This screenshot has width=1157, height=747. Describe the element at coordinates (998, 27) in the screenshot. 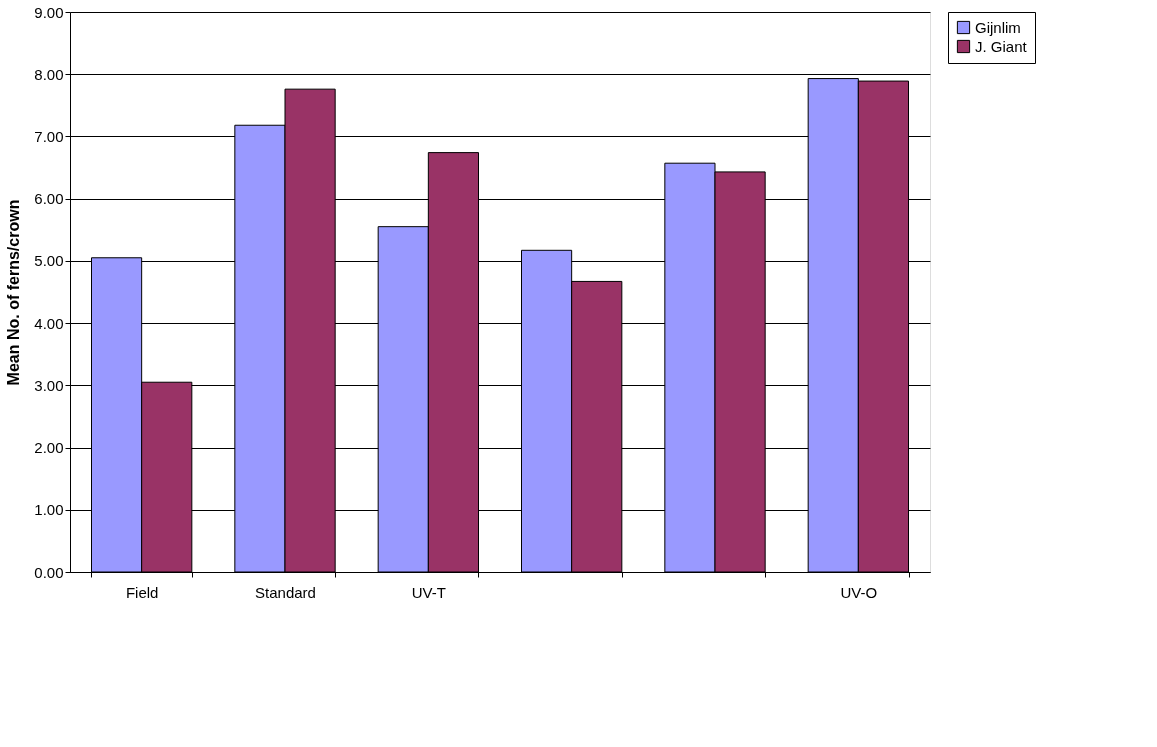

I see `legend-label: Gijnlim` at that location.